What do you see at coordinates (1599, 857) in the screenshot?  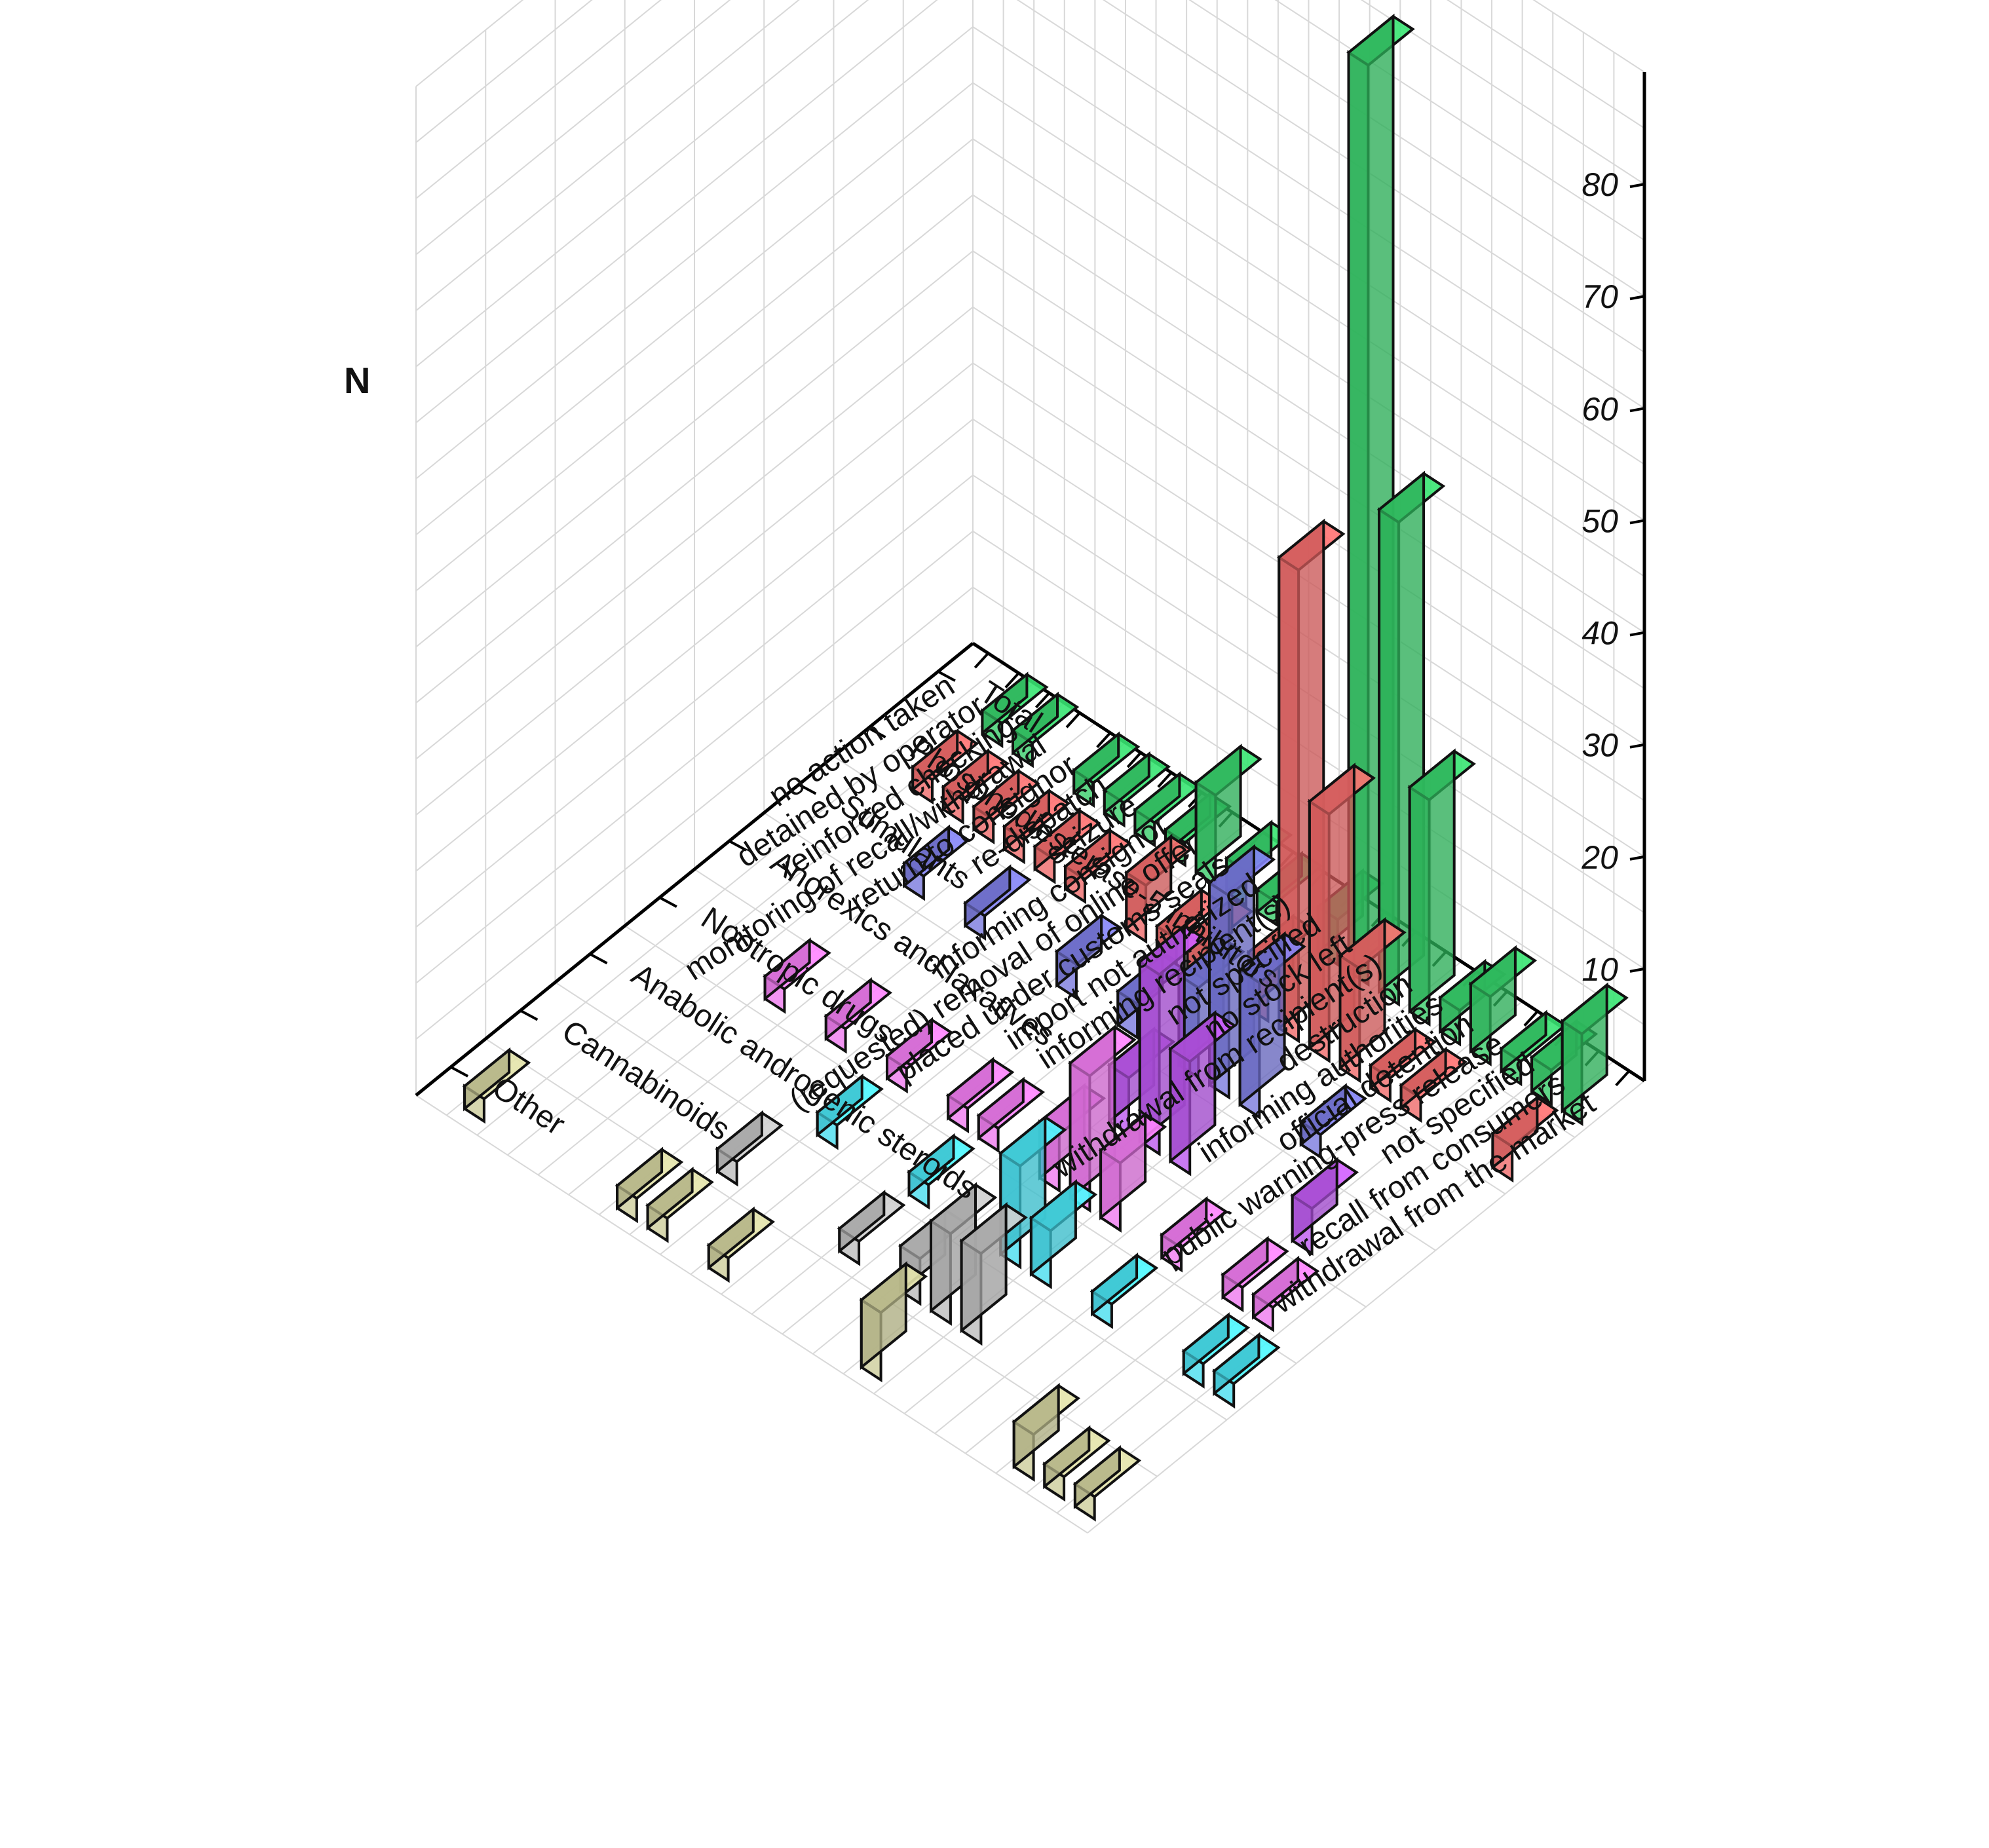 I see `z-tick-label: 20` at bounding box center [1599, 857].